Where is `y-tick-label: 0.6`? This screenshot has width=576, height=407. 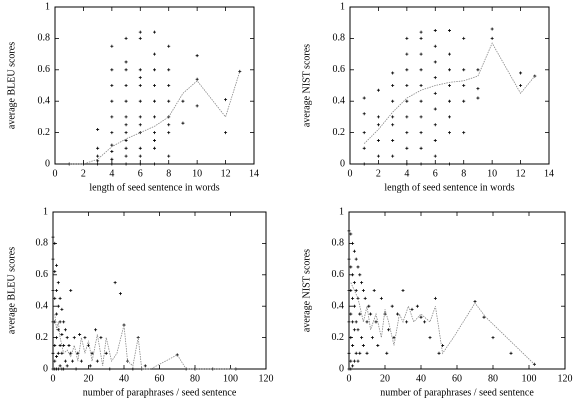 y-tick-label: 0.6 is located at coordinates (338, 274).